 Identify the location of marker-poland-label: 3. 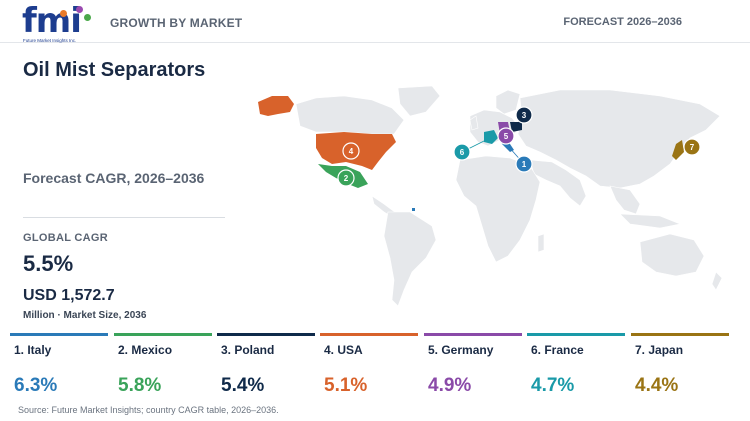
(524, 115).